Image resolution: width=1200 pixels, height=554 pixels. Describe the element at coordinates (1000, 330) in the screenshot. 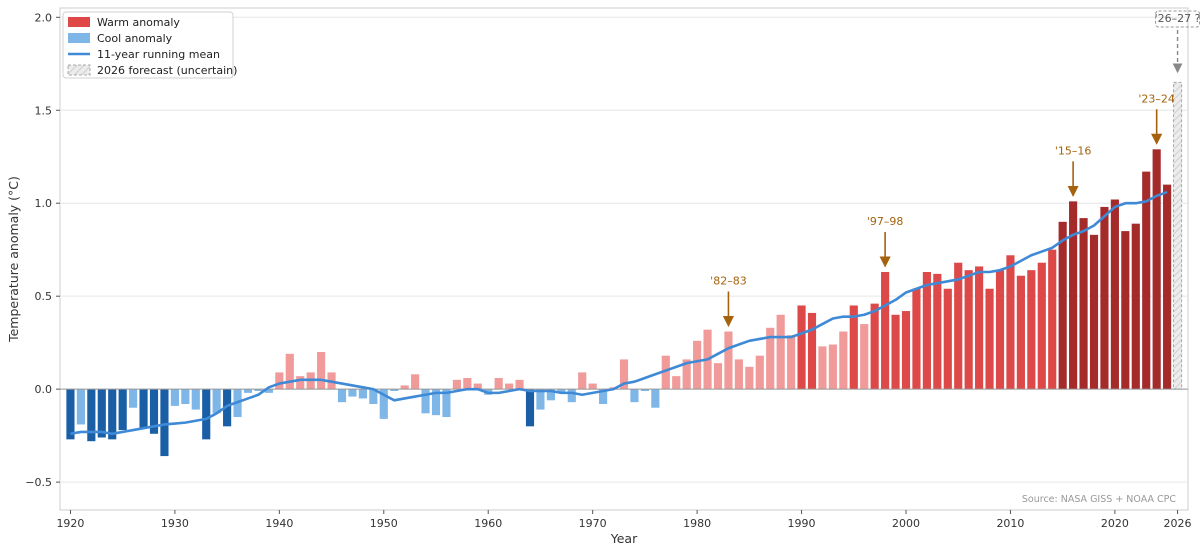

I see `bar-2009` at that location.